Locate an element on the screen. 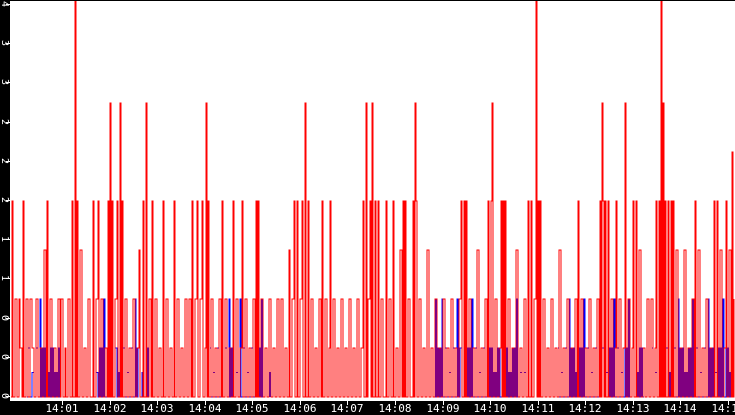 The image size is (735, 415). x-tick-label: 14:07 is located at coordinates (347, 408).